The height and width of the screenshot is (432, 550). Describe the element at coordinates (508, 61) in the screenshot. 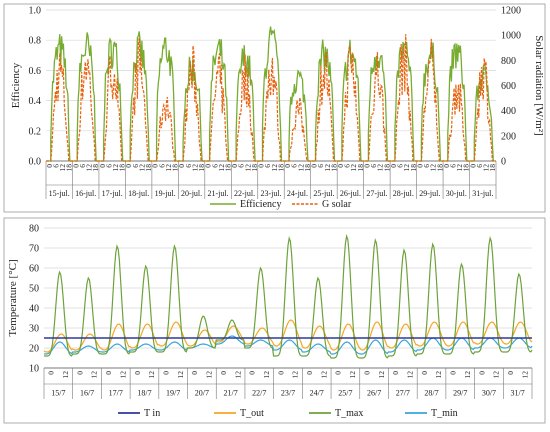

I see `y-right-tick-label: 800` at that location.